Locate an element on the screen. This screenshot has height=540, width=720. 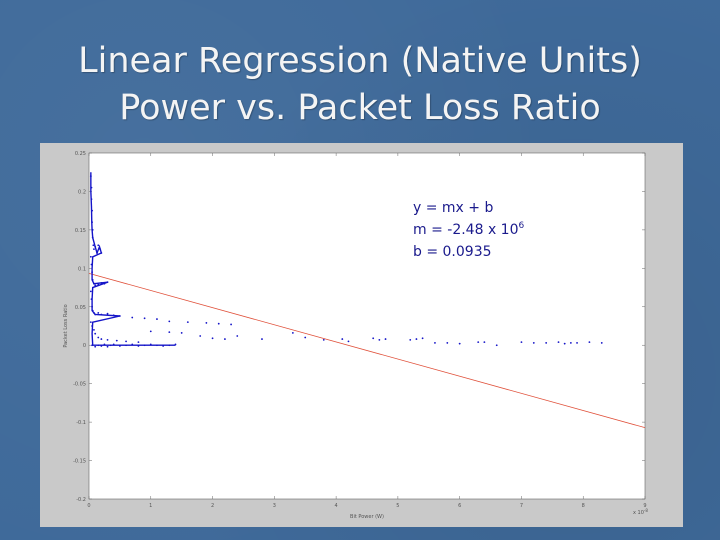
annotation-line2: m = -2.48 x 106 is located at coordinates (469, 229).